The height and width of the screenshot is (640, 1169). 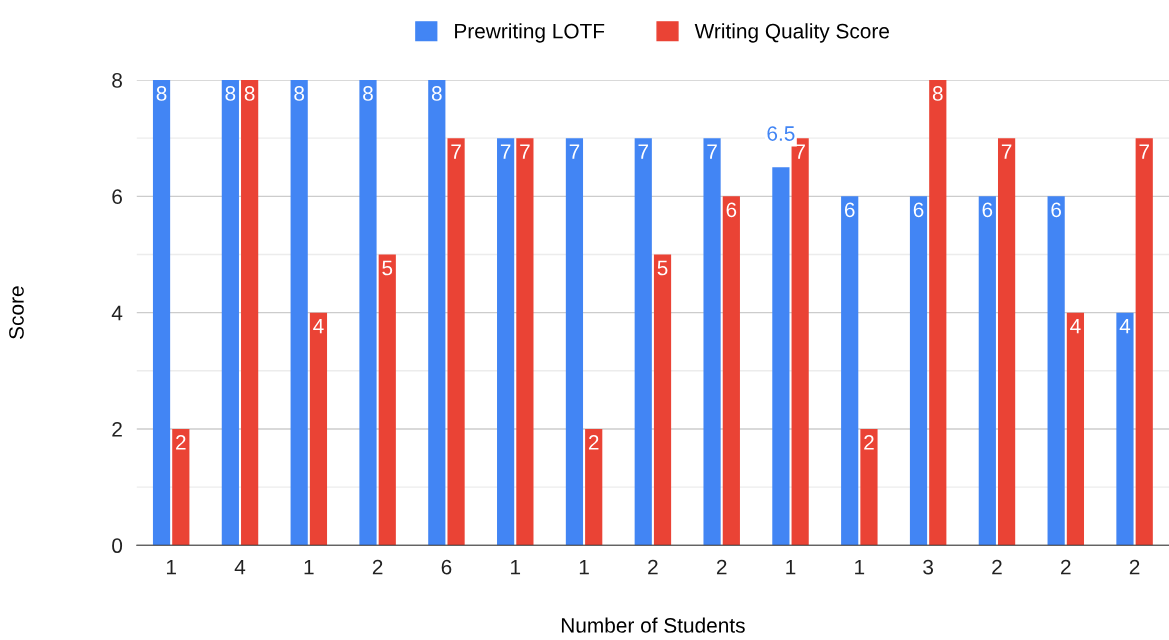 What do you see at coordinates (446, 567) in the screenshot?
I see `x-tick-label: 6` at bounding box center [446, 567].